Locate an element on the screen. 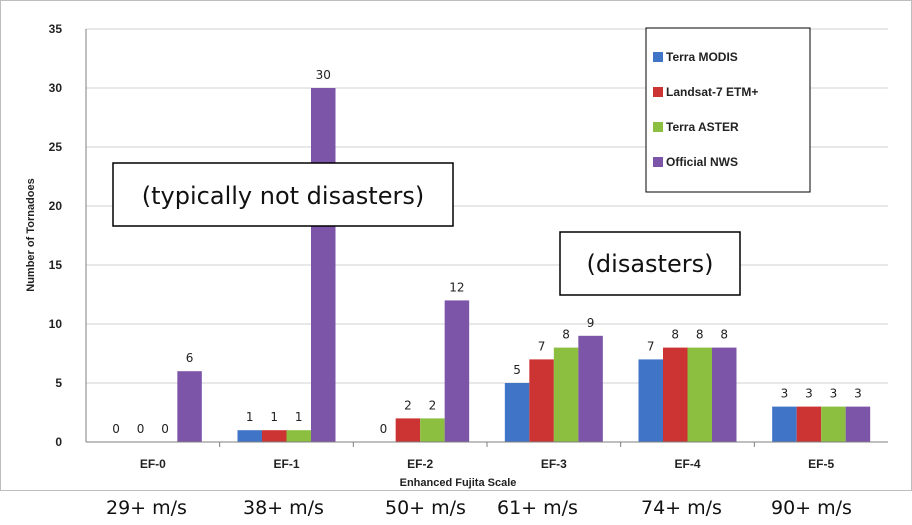 The image size is (912, 525). annotation-not-disasters: (typically not disasters) is located at coordinates (283, 194).